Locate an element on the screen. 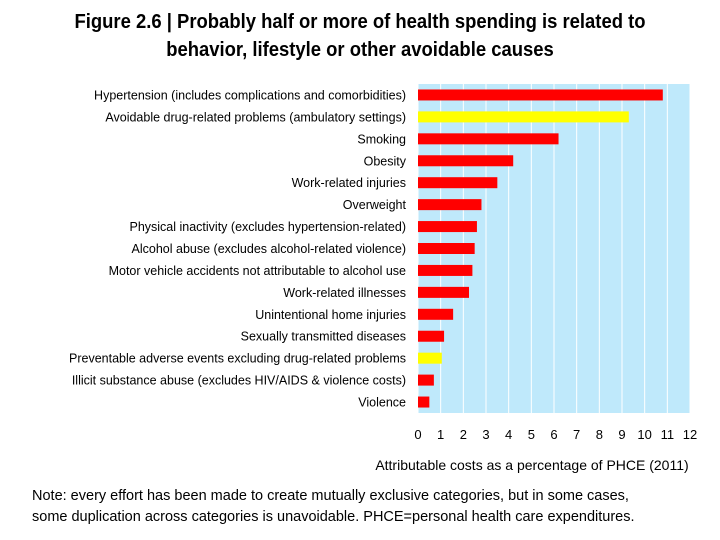 The width and height of the screenshot is (720, 540). category-label-11: Unintentional home injuries is located at coordinates (330, 315).